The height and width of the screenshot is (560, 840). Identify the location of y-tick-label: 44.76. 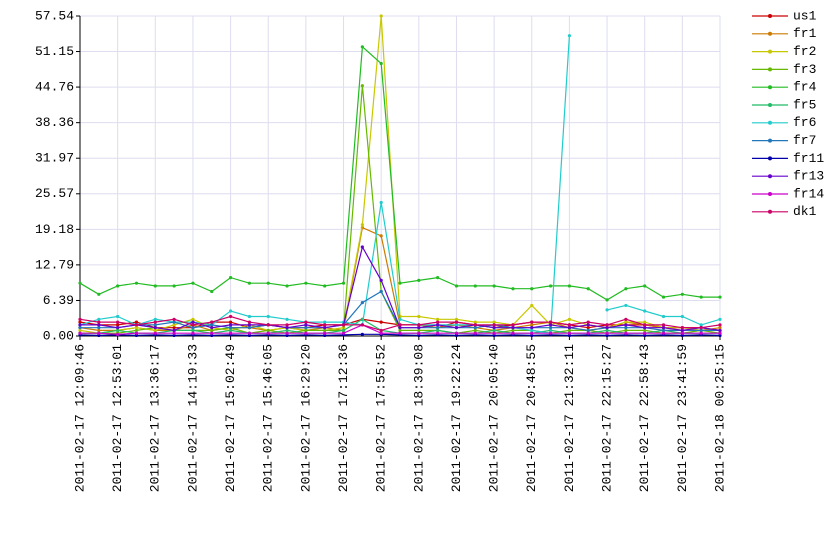
(54, 87).